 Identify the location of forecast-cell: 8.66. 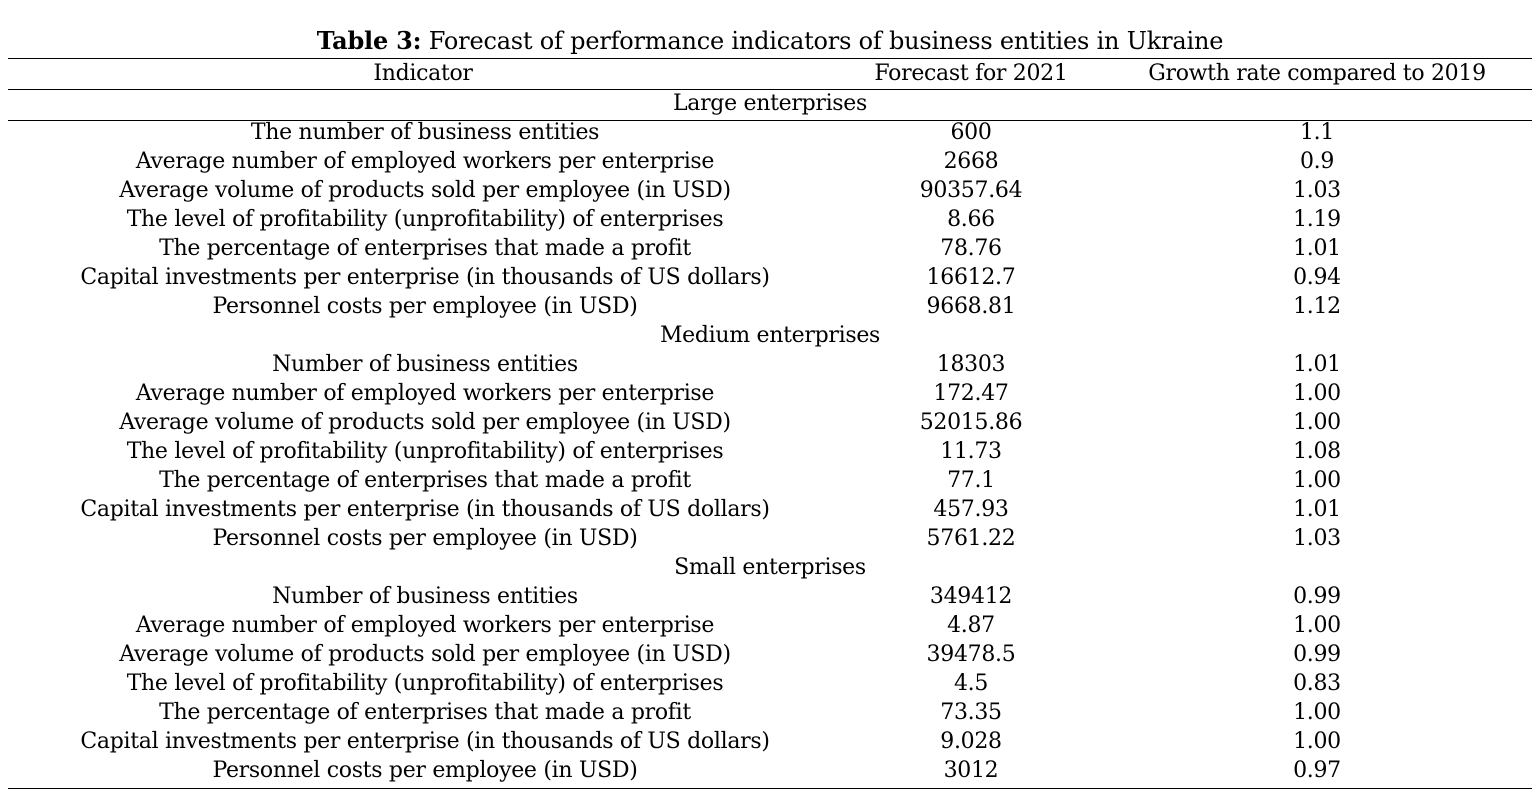
(971, 219).